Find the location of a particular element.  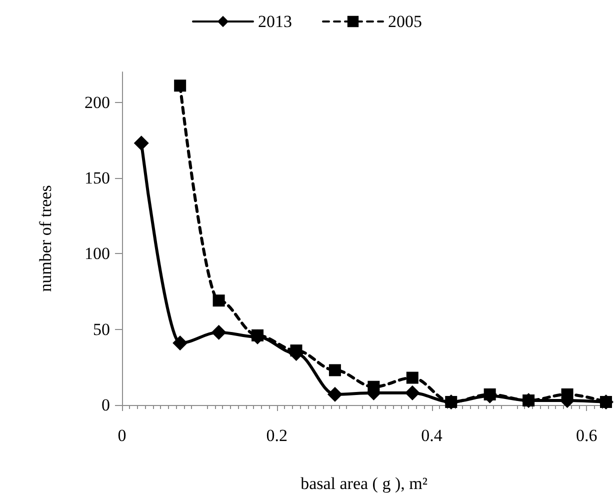

x-tick-label: 0.4 is located at coordinates (432, 435).